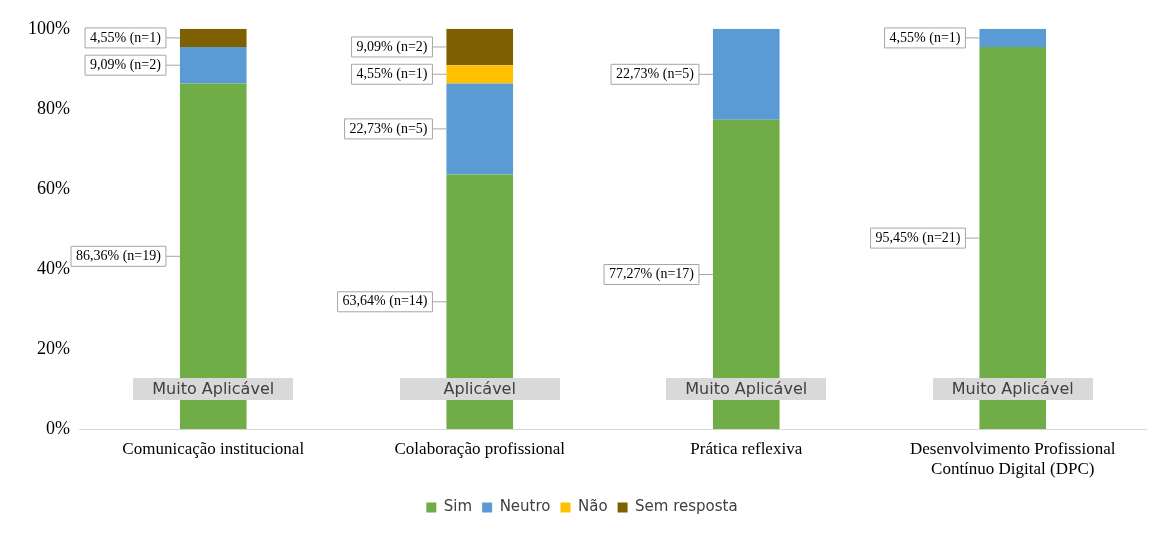 The height and width of the screenshot is (533, 1164). I want to click on legend-label: Neutro, so click(525, 506).